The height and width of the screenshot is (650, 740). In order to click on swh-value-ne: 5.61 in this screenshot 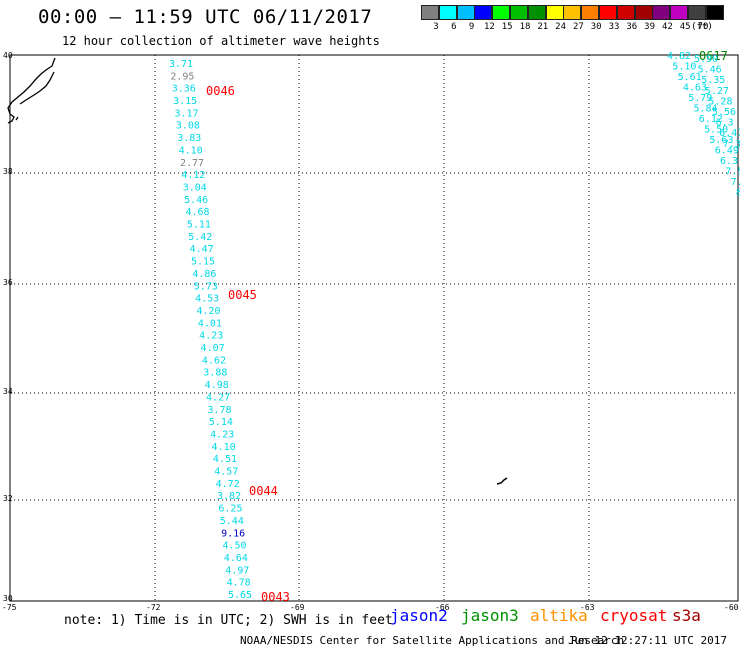, I will do `click(690, 77)`.